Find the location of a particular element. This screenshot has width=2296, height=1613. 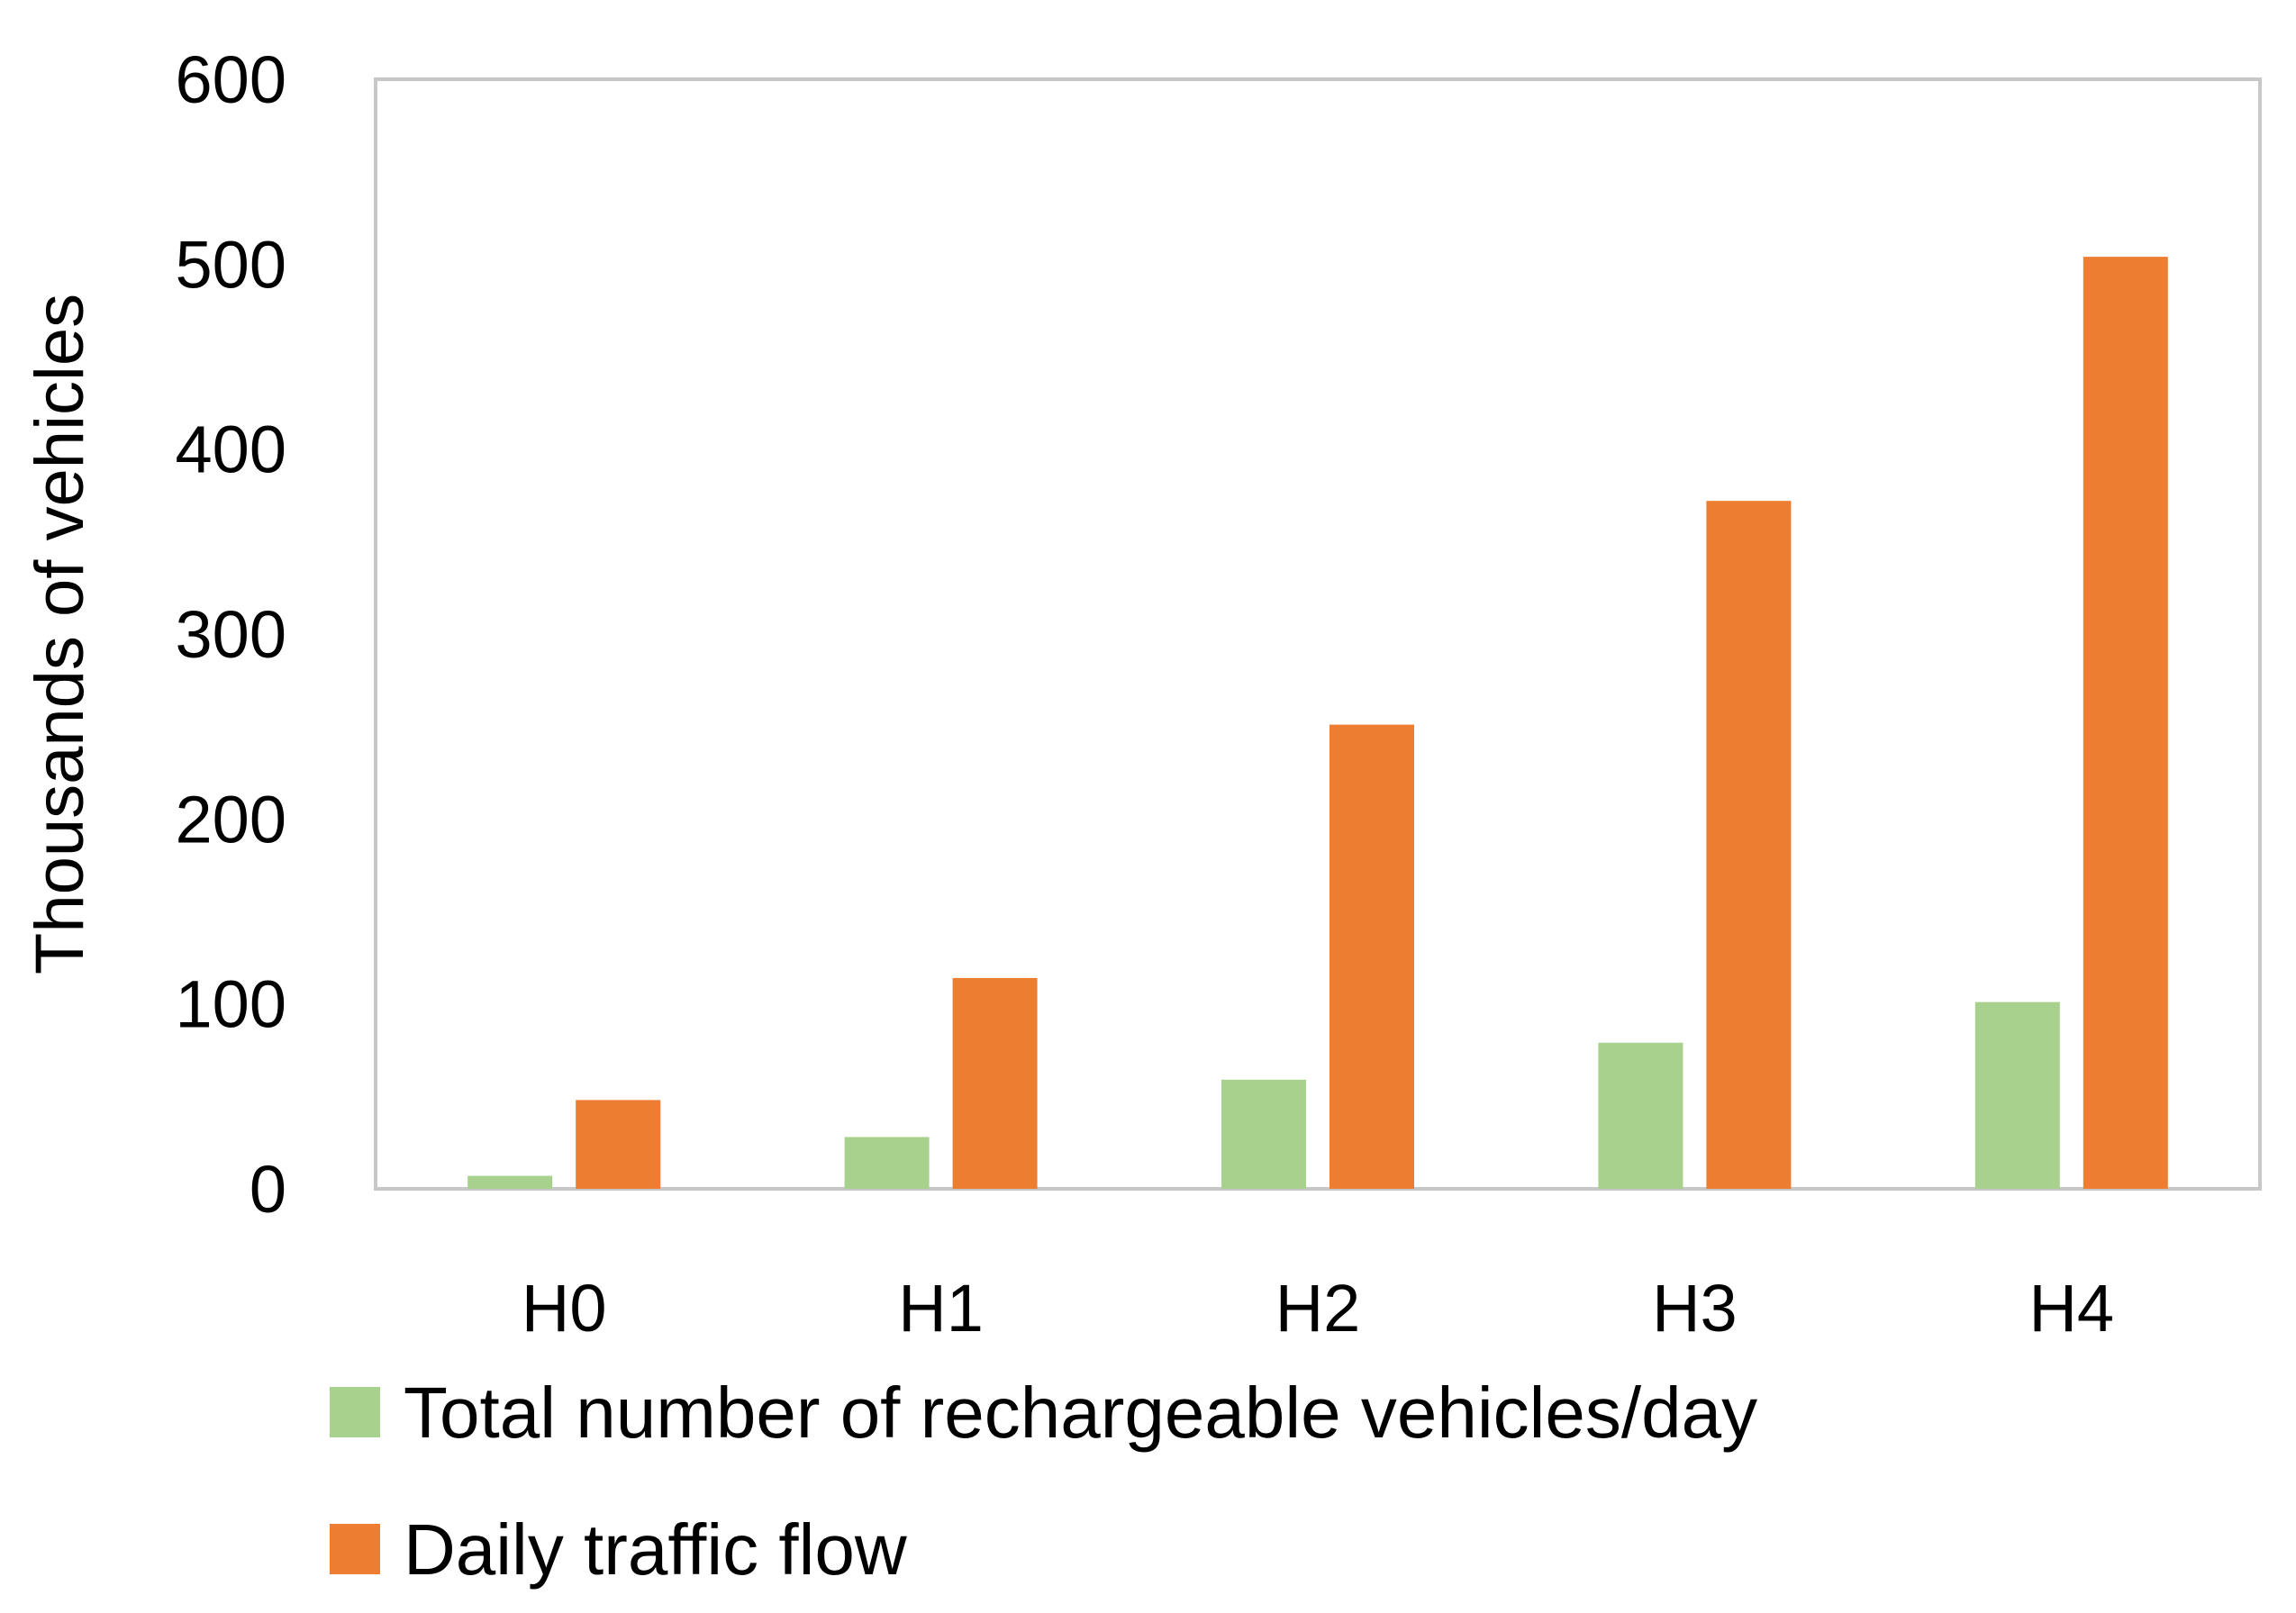

y-tick-label: 400 is located at coordinates (231, 449).